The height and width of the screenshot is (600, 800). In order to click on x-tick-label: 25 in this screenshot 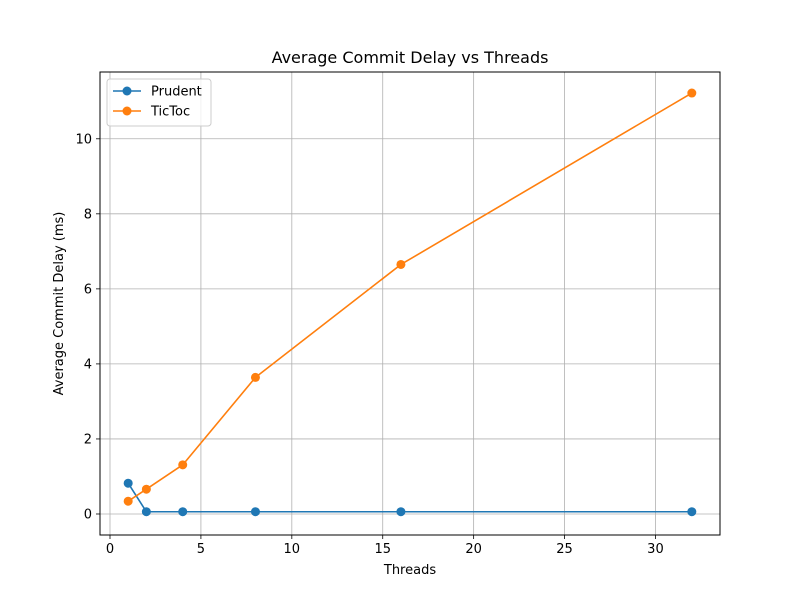, I will do `click(564, 549)`.